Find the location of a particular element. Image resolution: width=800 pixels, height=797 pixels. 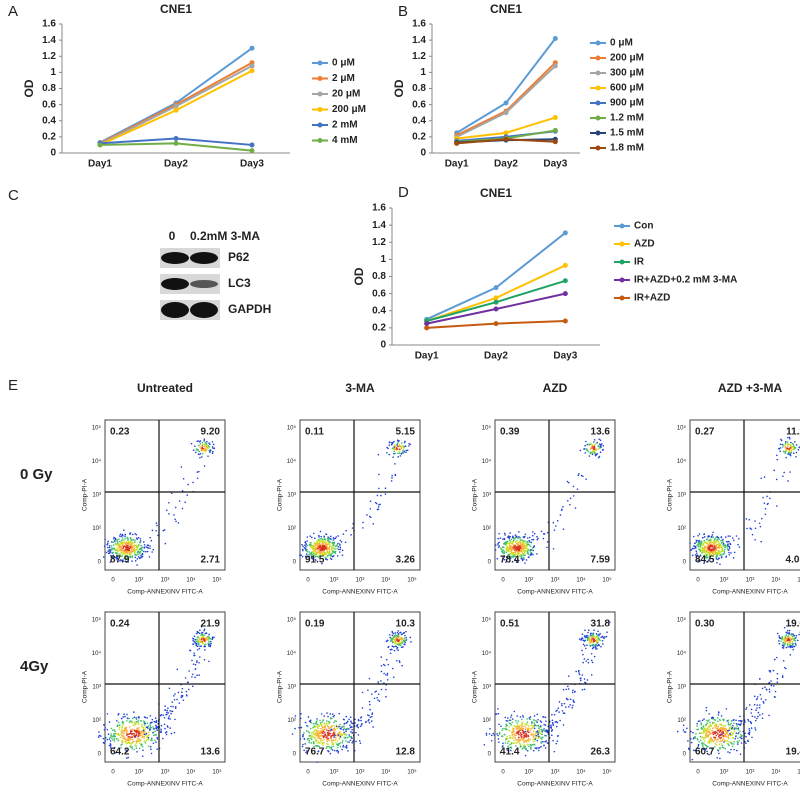

data-point is located at coordinates (252, 66).